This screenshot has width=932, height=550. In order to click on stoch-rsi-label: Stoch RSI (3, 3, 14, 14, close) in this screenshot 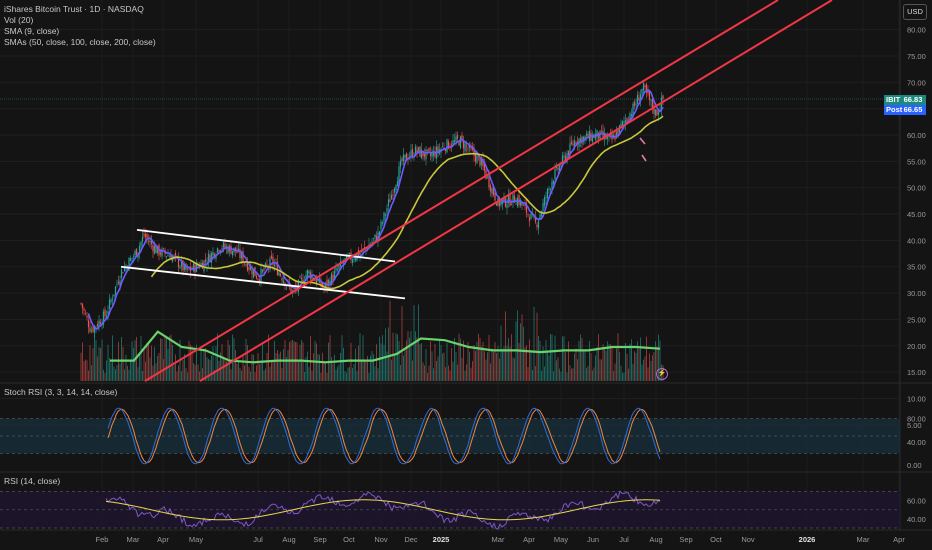, I will do `click(61, 392)`.